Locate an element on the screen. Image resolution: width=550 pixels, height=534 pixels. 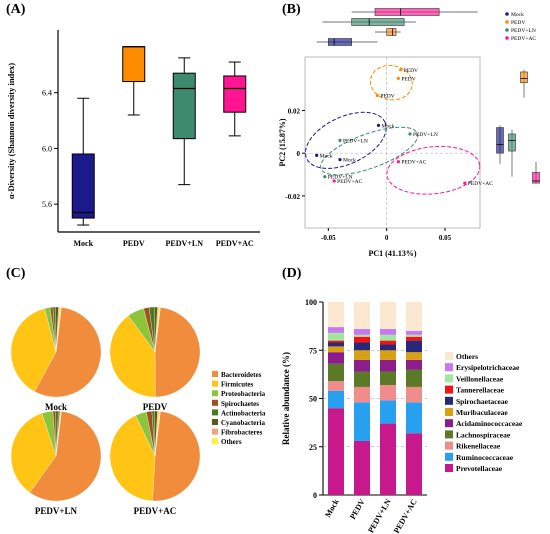
legend-label: Others is located at coordinates (231, 442).